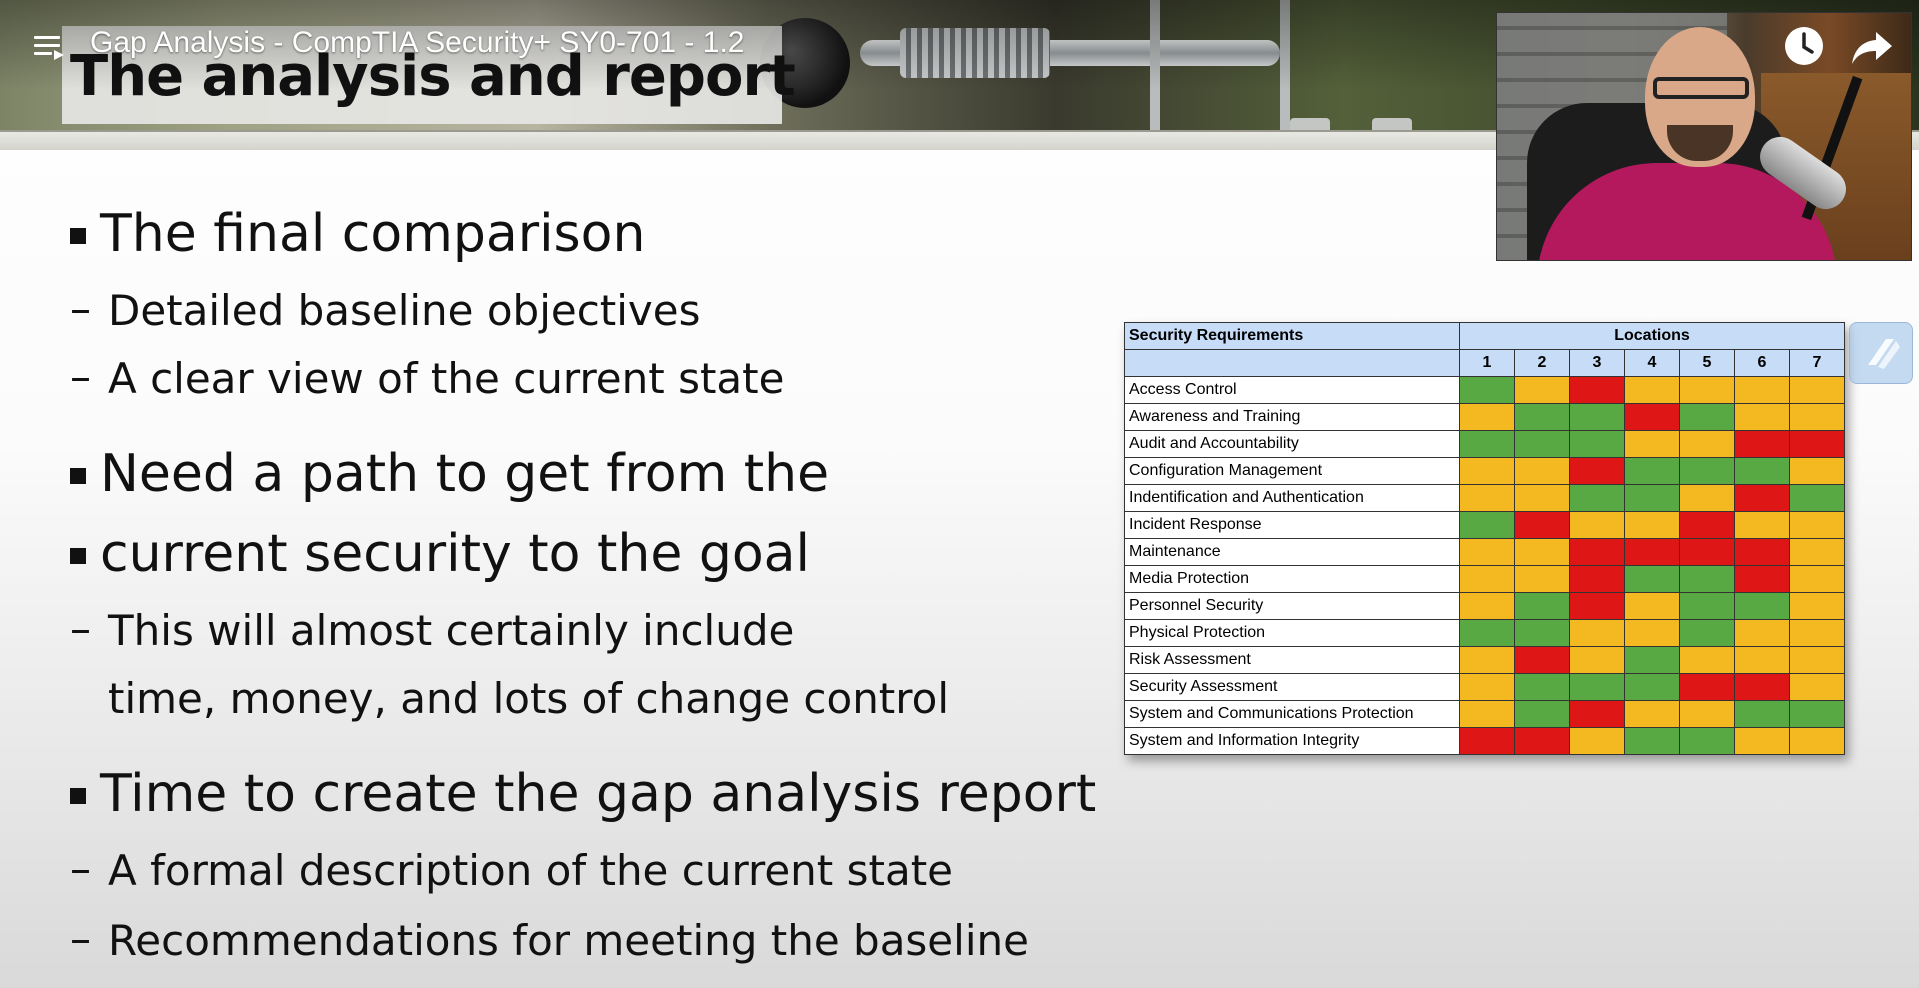 The height and width of the screenshot is (988, 1919). I want to click on requirement-name: Personnel Security, so click(1292, 606).